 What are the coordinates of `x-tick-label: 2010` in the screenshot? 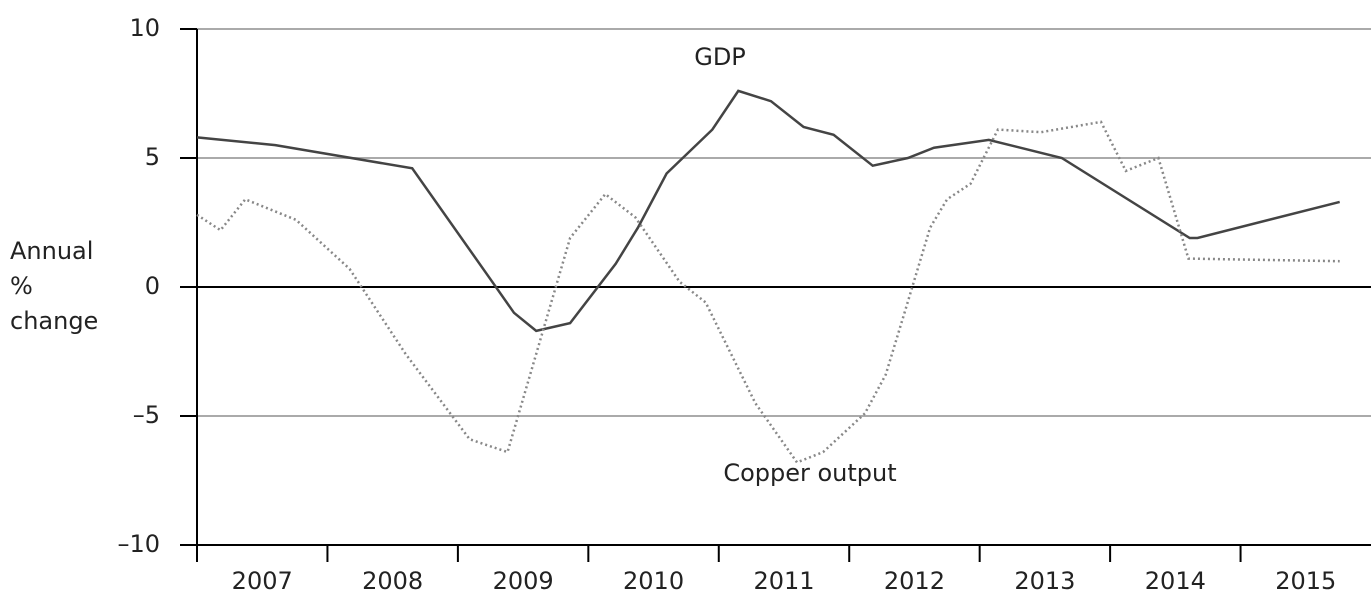 It's located at (653, 581).